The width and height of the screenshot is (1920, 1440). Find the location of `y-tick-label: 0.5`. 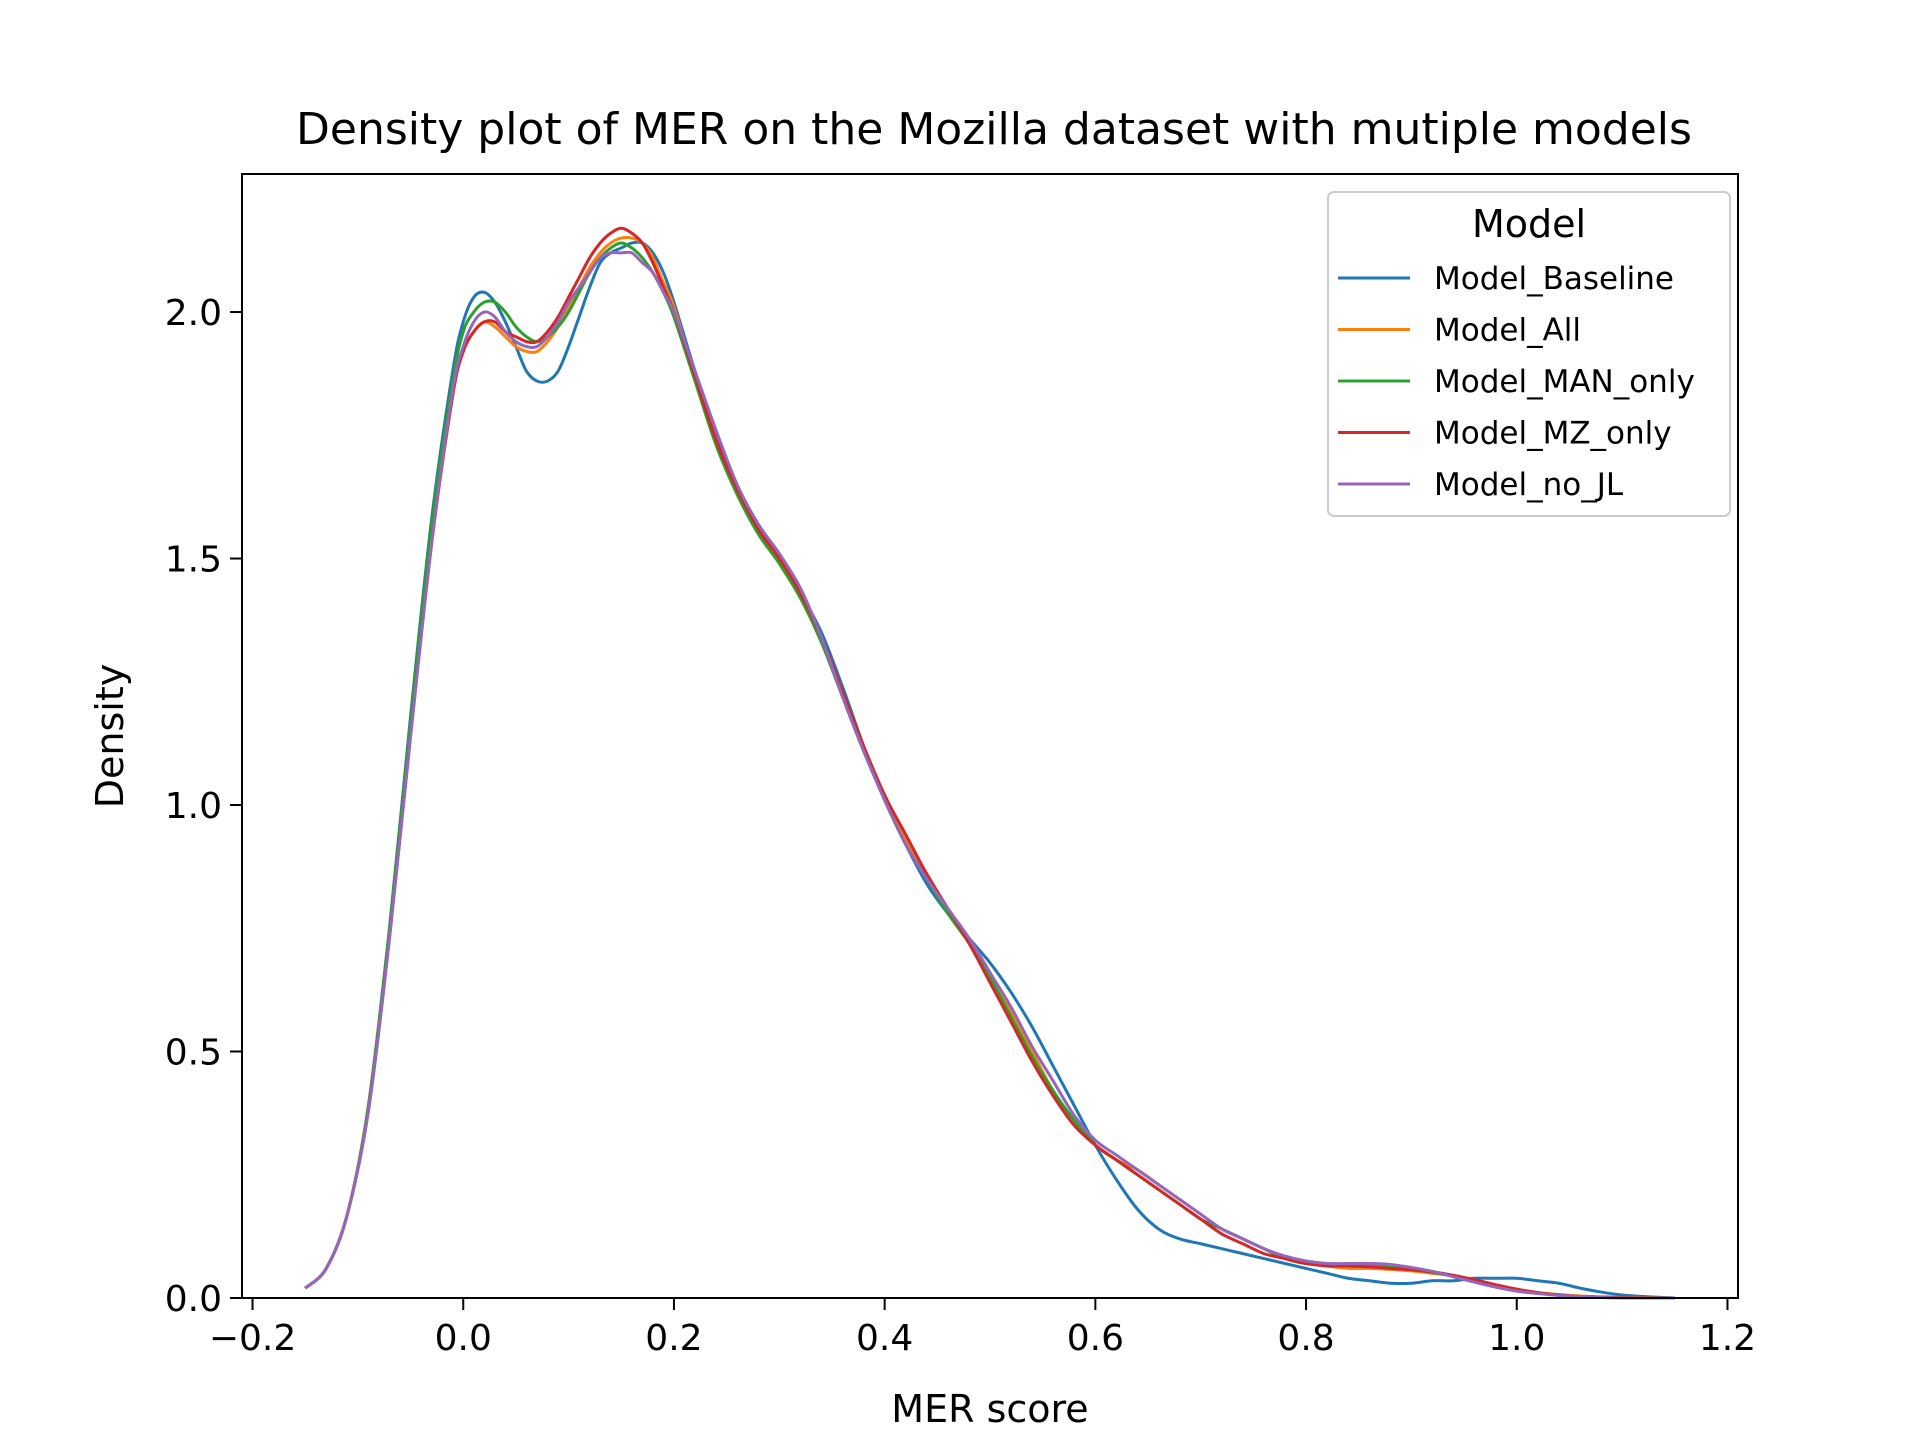

y-tick-label: 0.5 is located at coordinates (193, 1053).